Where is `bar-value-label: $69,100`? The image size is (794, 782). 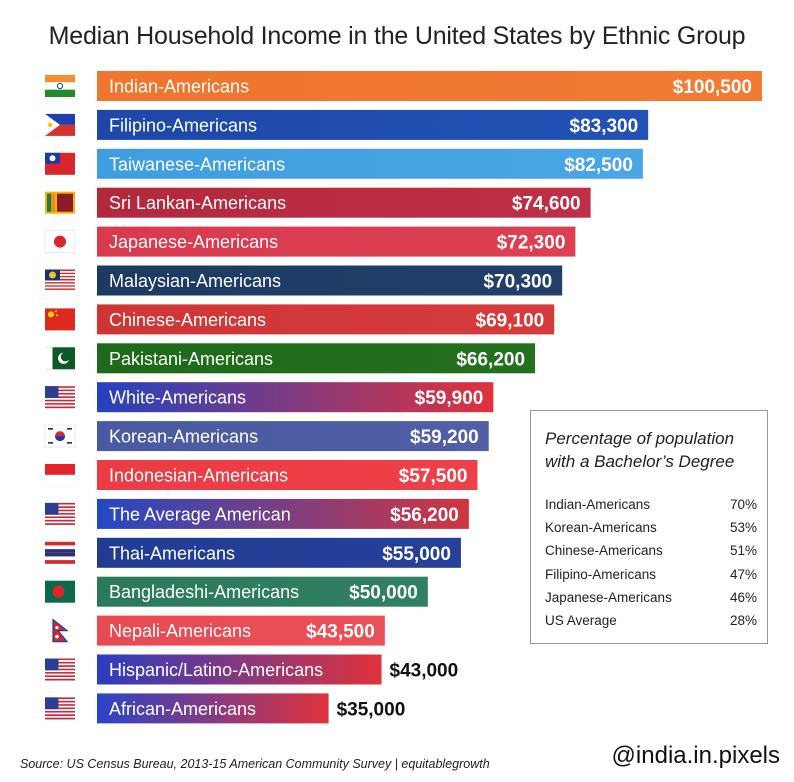 bar-value-label: $69,100 is located at coordinates (510, 320).